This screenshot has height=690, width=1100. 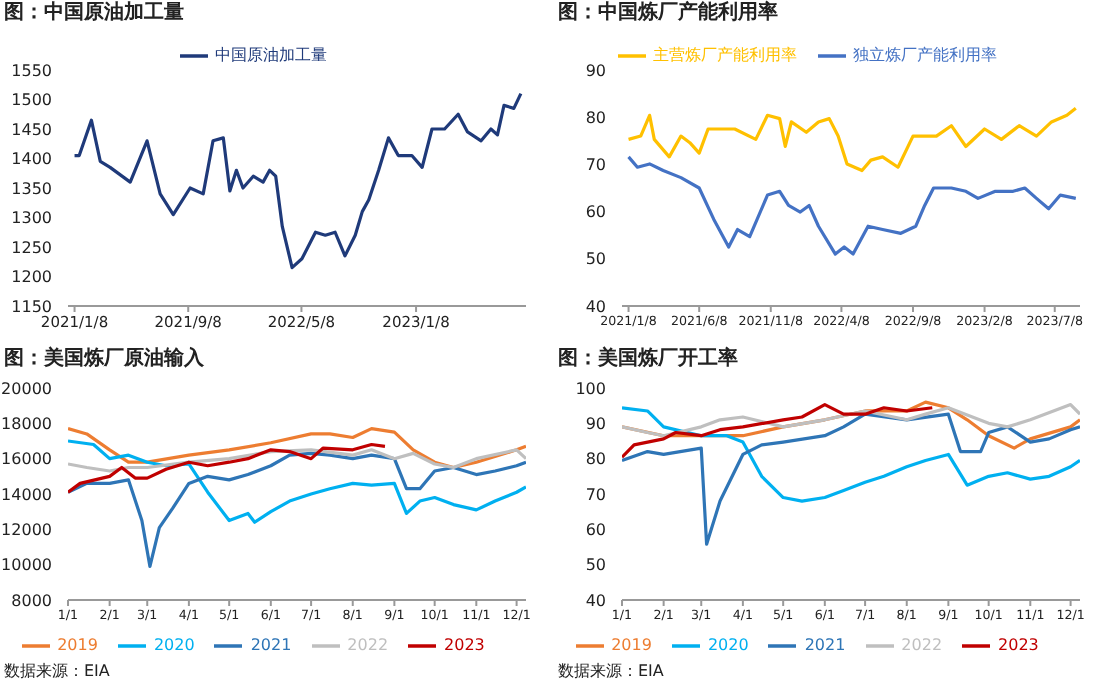 What do you see at coordinates (26, 564) in the screenshot?
I see `y-tick-label: 10000` at bounding box center [26, 564].